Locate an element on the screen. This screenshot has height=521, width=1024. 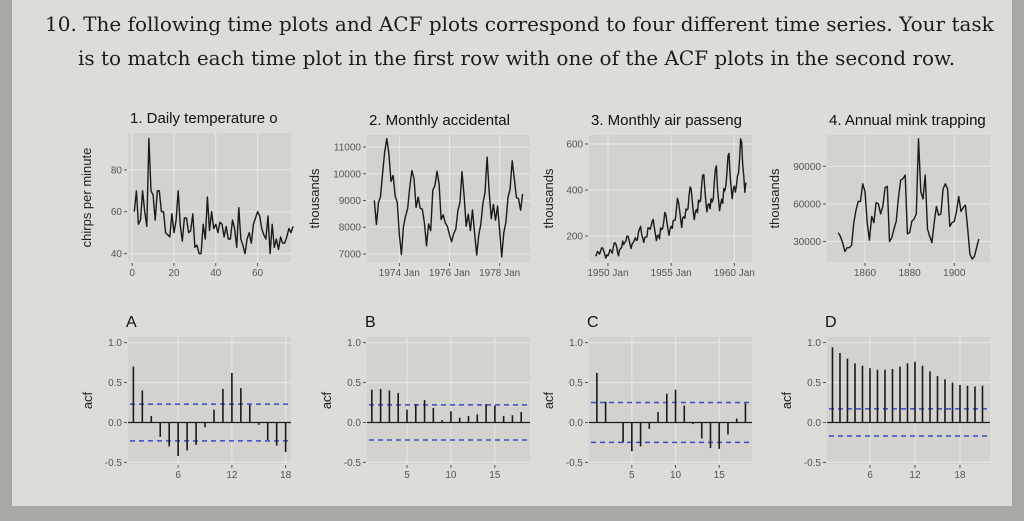
x-tick-label: 1950 Jan is located at coordinates (607, 273).